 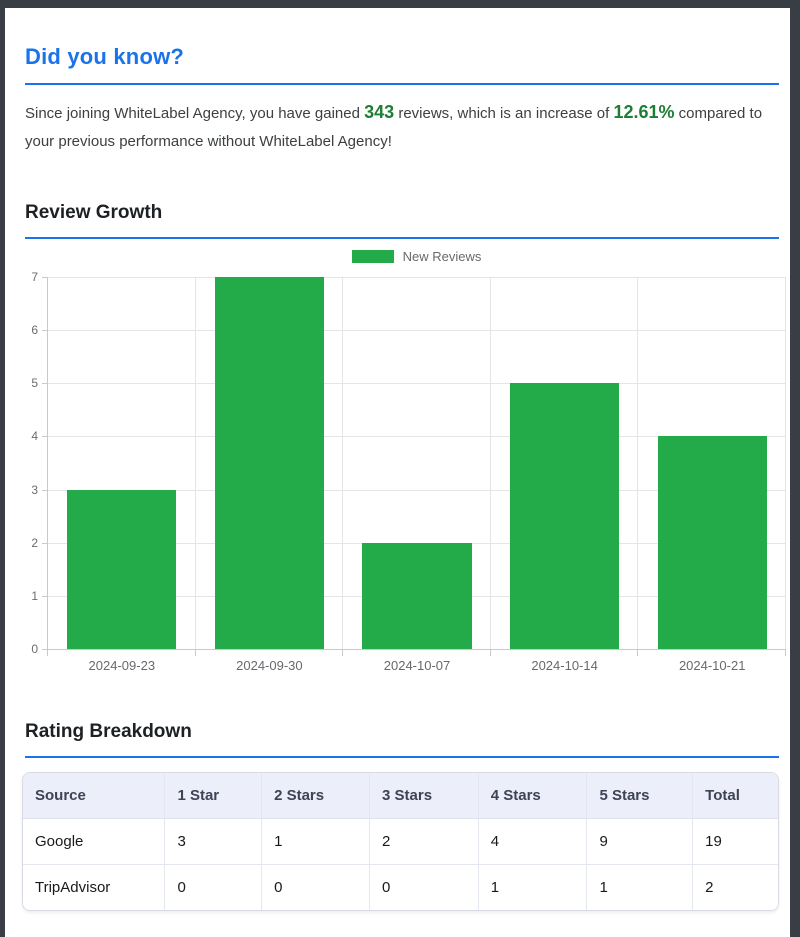 I want to click on table-cell: 19, so click(x=735, y=841).